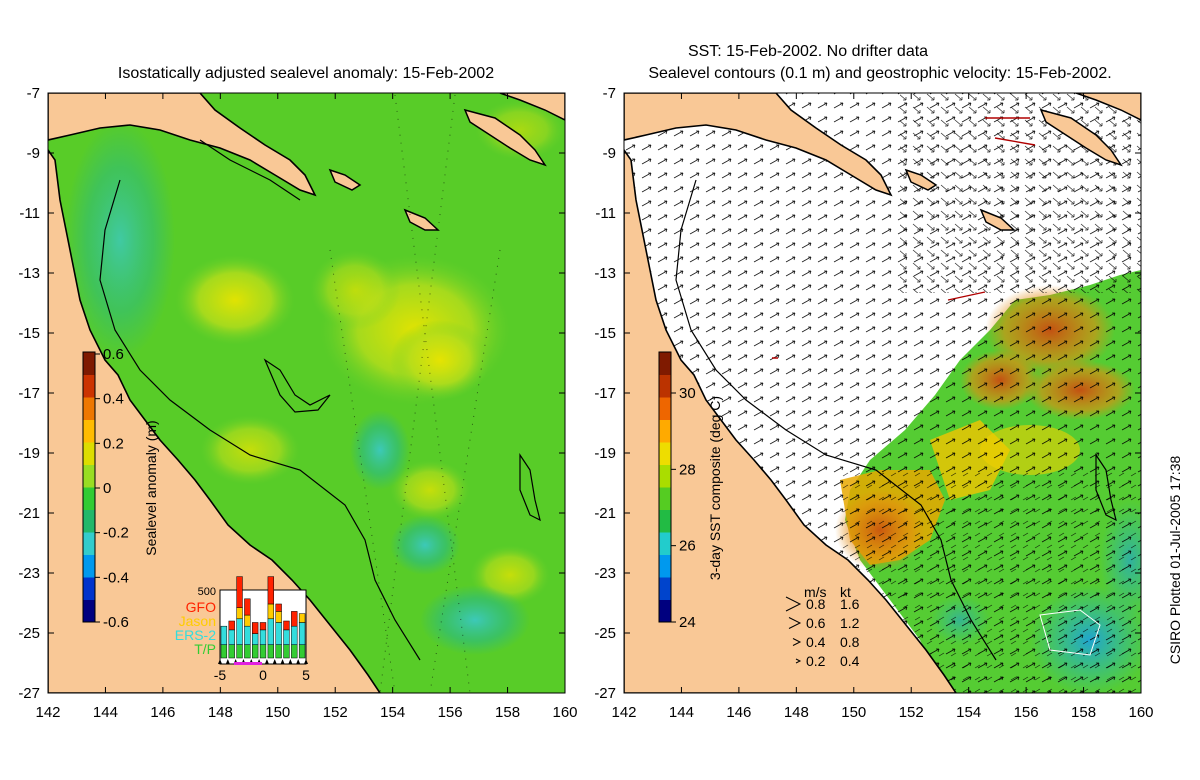 The image size is (1200, 780). I want to click on left-colorbar-tick: 0.6, so click(113, 354).